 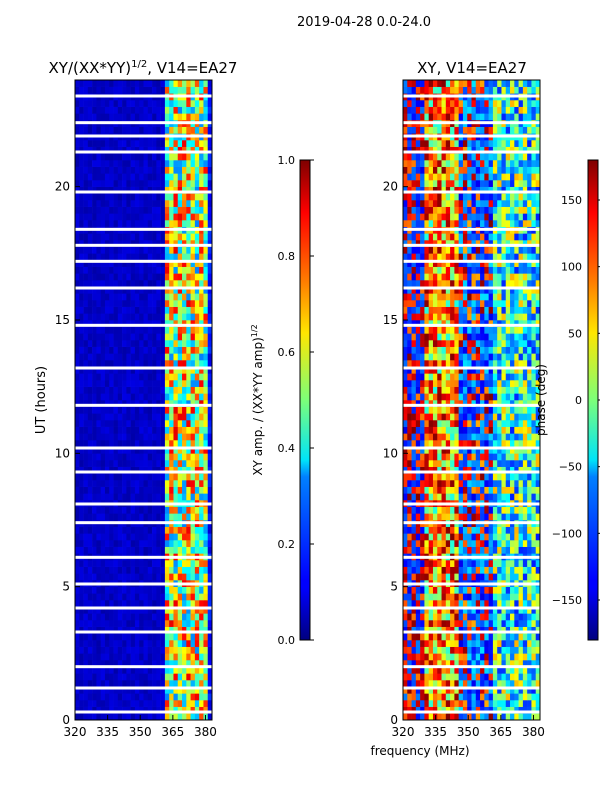 I want to click on left-flag-stripe, so click(x=143, y=472).